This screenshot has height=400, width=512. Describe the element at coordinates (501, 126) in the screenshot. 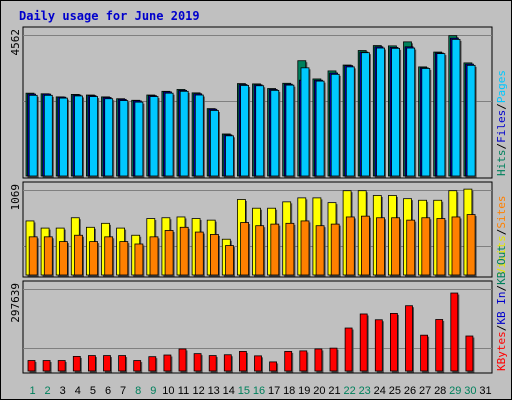

I see `panel-hits-legend-item: Files` at that location.